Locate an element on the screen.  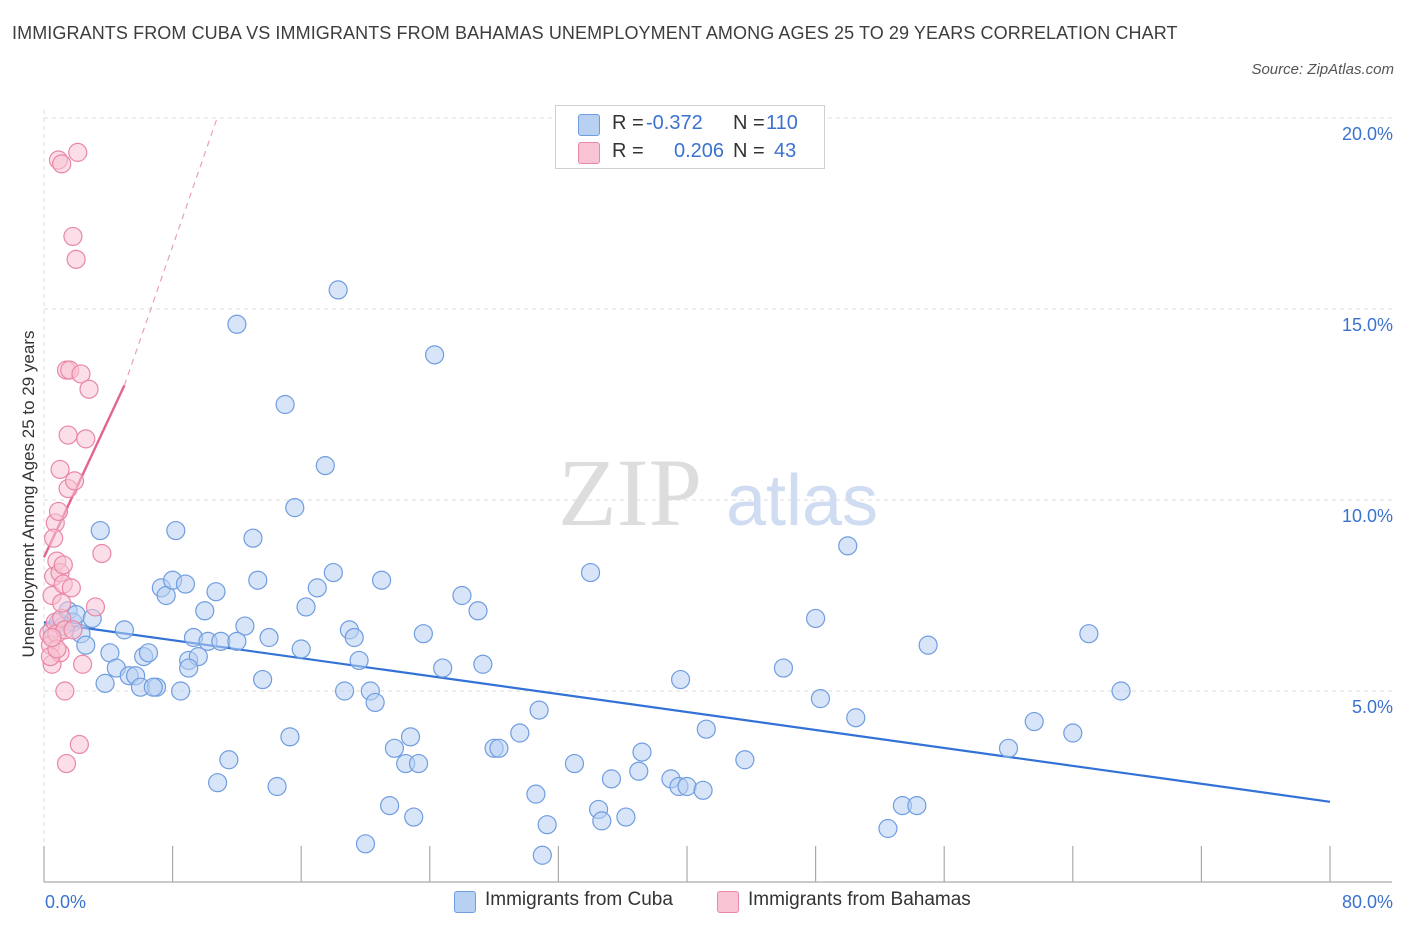
trend-line-bahamas-extension is located at coordinates (170, 251).